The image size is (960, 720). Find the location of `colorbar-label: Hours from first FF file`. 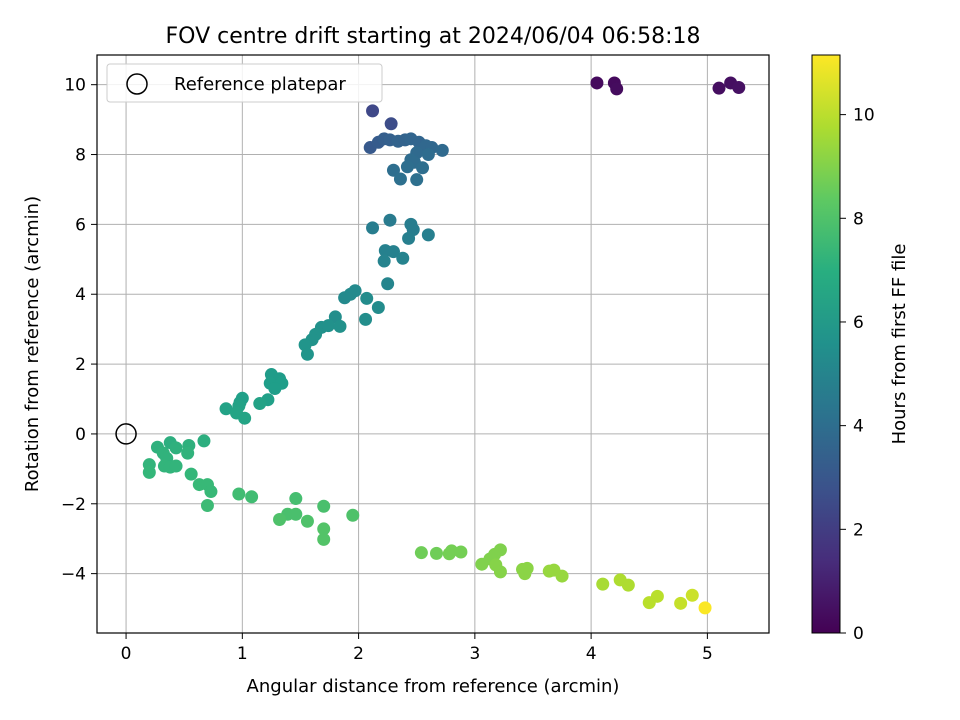

colorbar-label: Hours from first FF file is located at coordinates (899, 344).